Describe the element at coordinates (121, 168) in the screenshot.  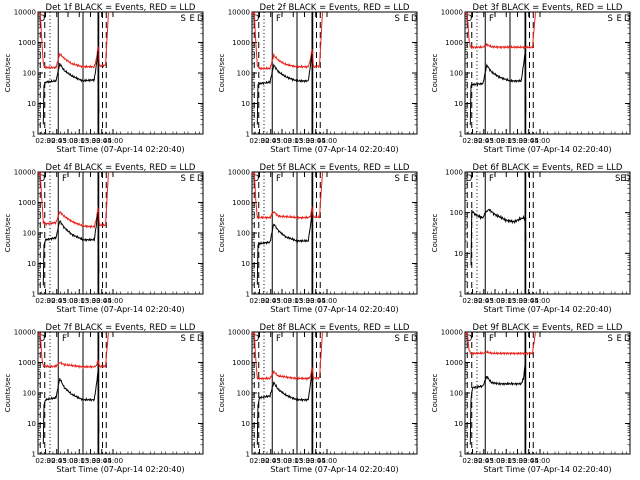
I see `panel-title: Det 4f BLACK = Events, RED = LLD` at that location.